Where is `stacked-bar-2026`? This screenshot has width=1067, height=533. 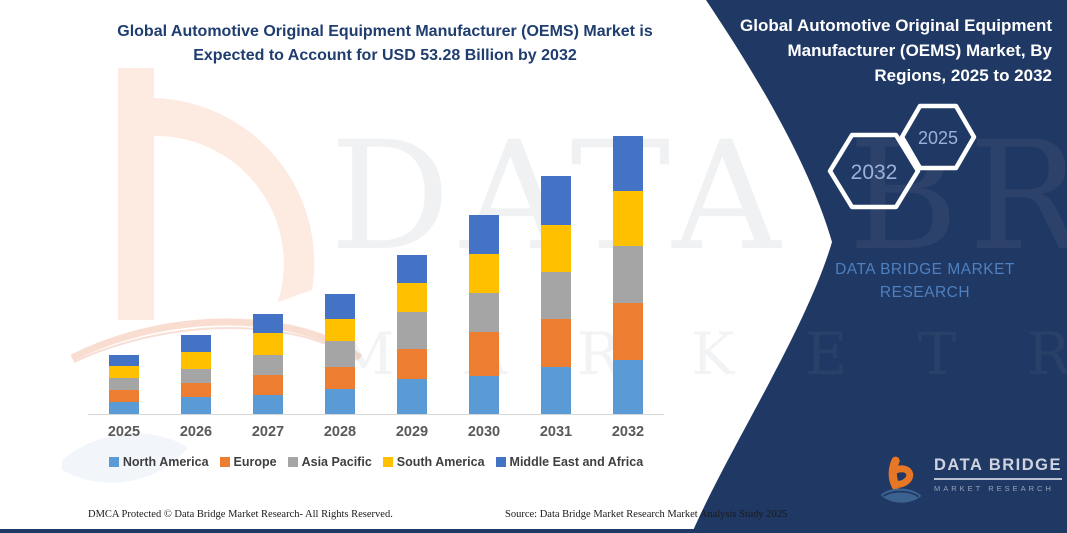
stacked-bar-2026 is located at coordinates (196, 374).